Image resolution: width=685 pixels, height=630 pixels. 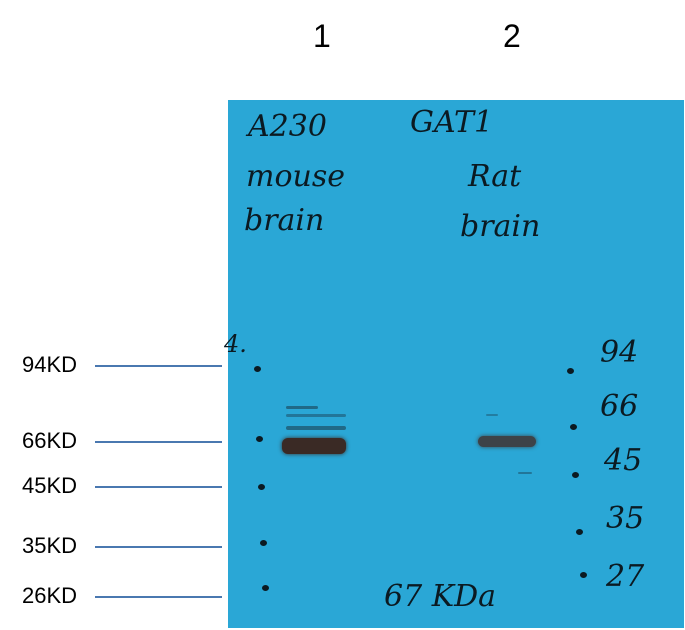 What do you see at coordinates (625, 576) in the screenshot?
I see `ladder-right-27: 27` at bounding box center [625, 576].